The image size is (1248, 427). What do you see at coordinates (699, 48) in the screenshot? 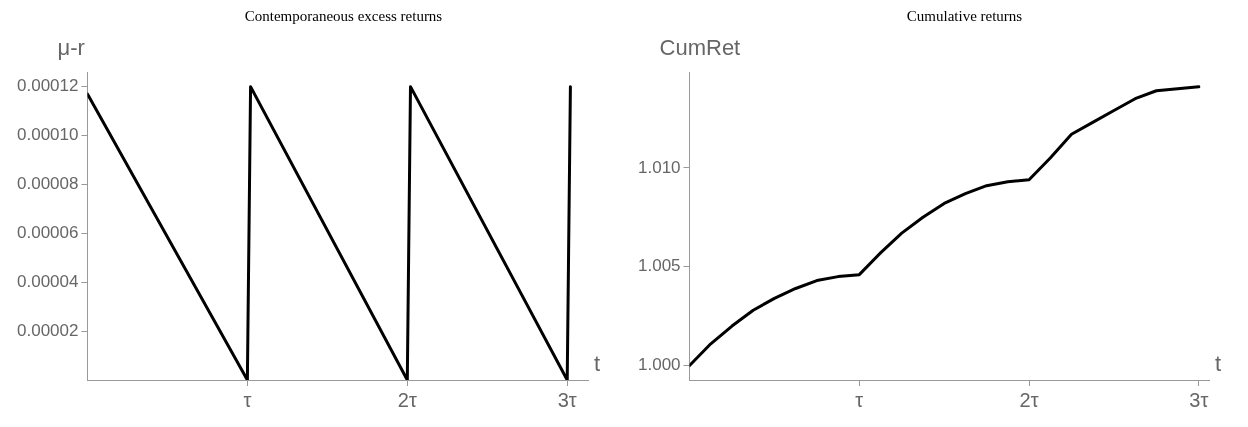
I see `y-axis-title: CumRet` at bounding box center [699, 48].